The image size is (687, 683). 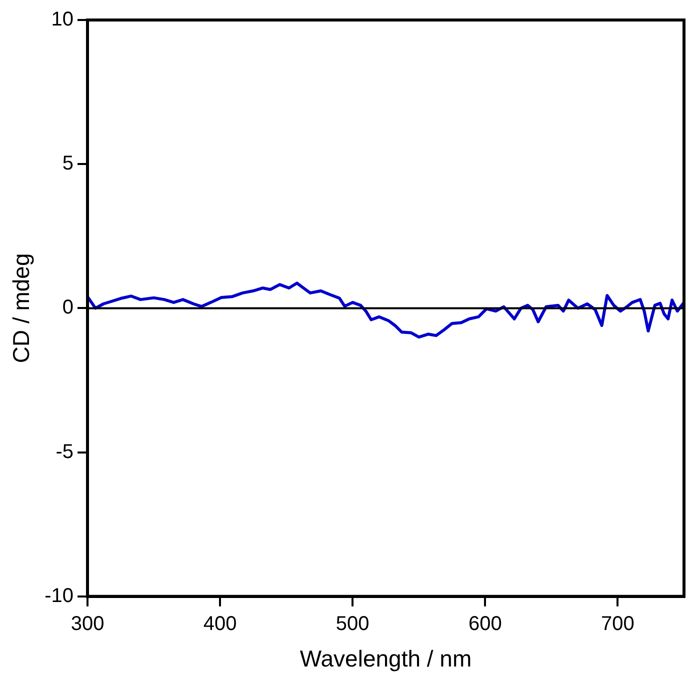 What do you see at coordinates (617, 623) in the screenshot?
I see `x-tick-label: 700` at bounding box center [617, 623].